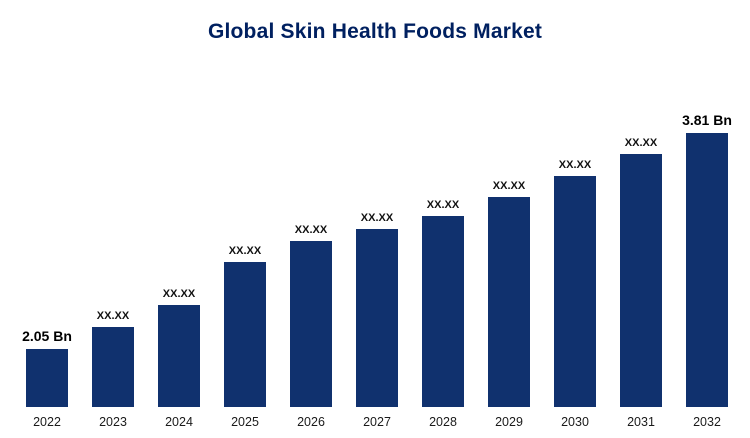  I want to click on bar-group: 3.81 Bn 2032, so click(707, 245).